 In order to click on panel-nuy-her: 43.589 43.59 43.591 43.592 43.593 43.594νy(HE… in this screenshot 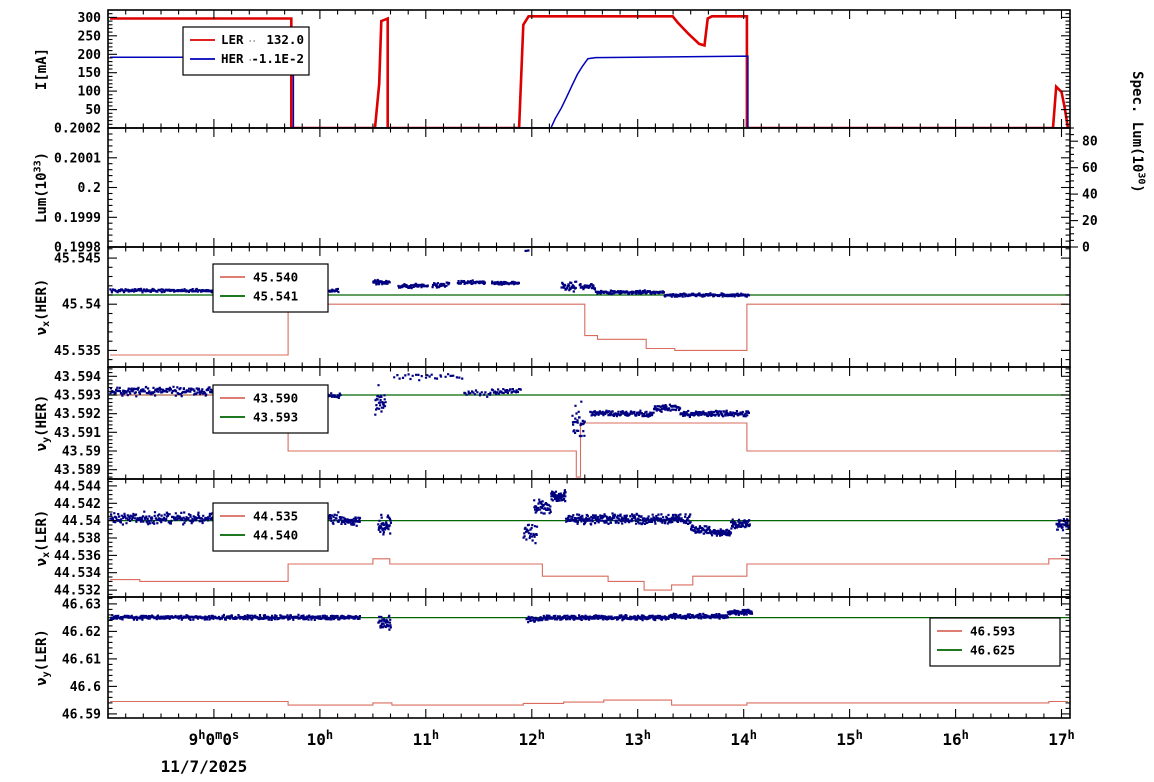, I will do `click(552, 423)`.